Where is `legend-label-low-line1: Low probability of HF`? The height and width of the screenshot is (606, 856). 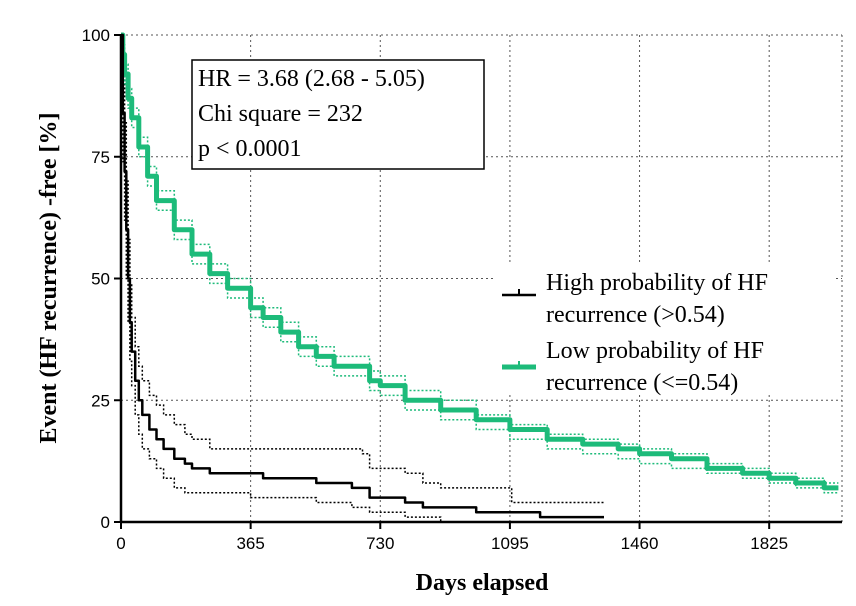 legend-label-low-line1: Low probability of HF is located at coordinates (655, 351).